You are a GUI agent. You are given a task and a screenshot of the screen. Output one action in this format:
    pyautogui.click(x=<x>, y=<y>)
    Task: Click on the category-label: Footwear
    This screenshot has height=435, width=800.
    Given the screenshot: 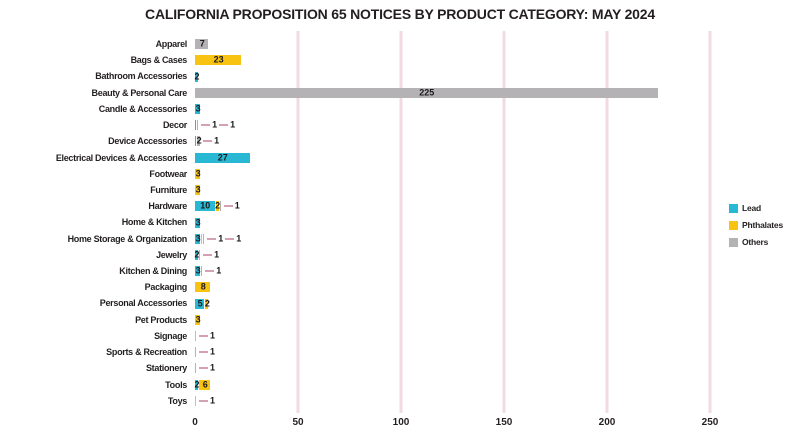 What is the action you would take?
    pyautogui.click(x=168, y=173)
    